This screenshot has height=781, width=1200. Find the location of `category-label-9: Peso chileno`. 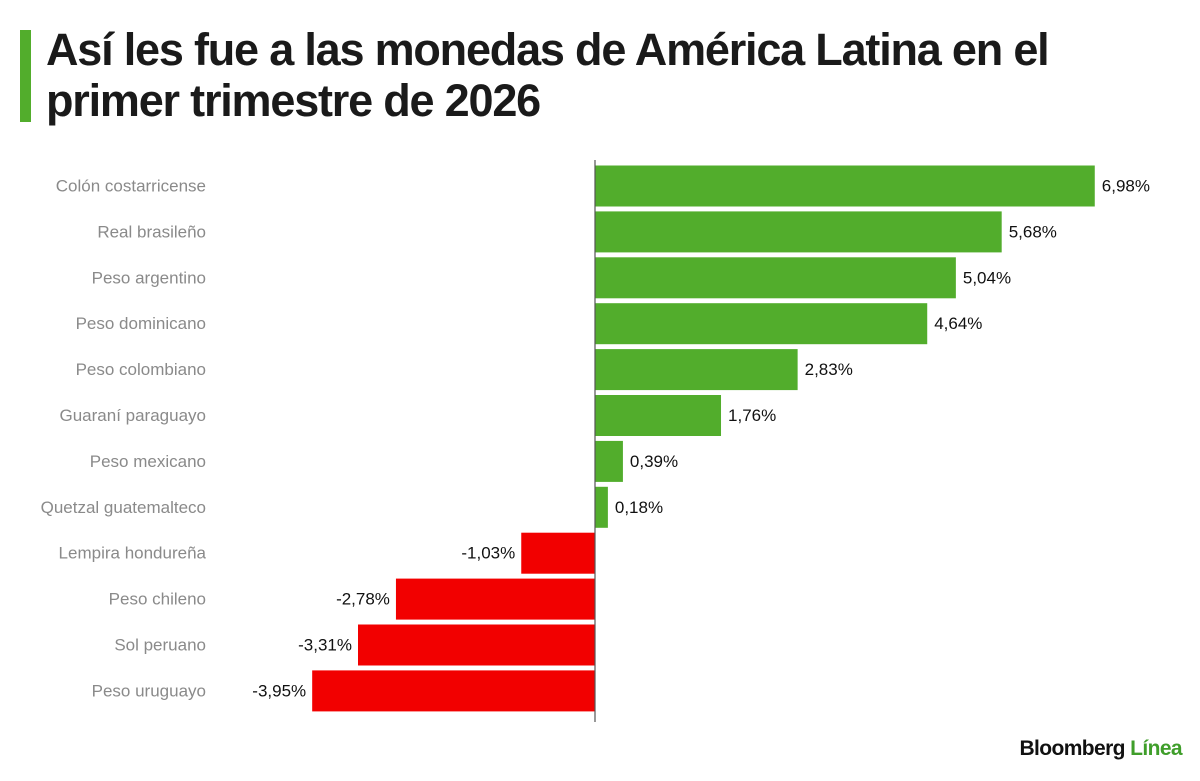

category-label-9: Peso chileno is located at coordinates (157, 599).